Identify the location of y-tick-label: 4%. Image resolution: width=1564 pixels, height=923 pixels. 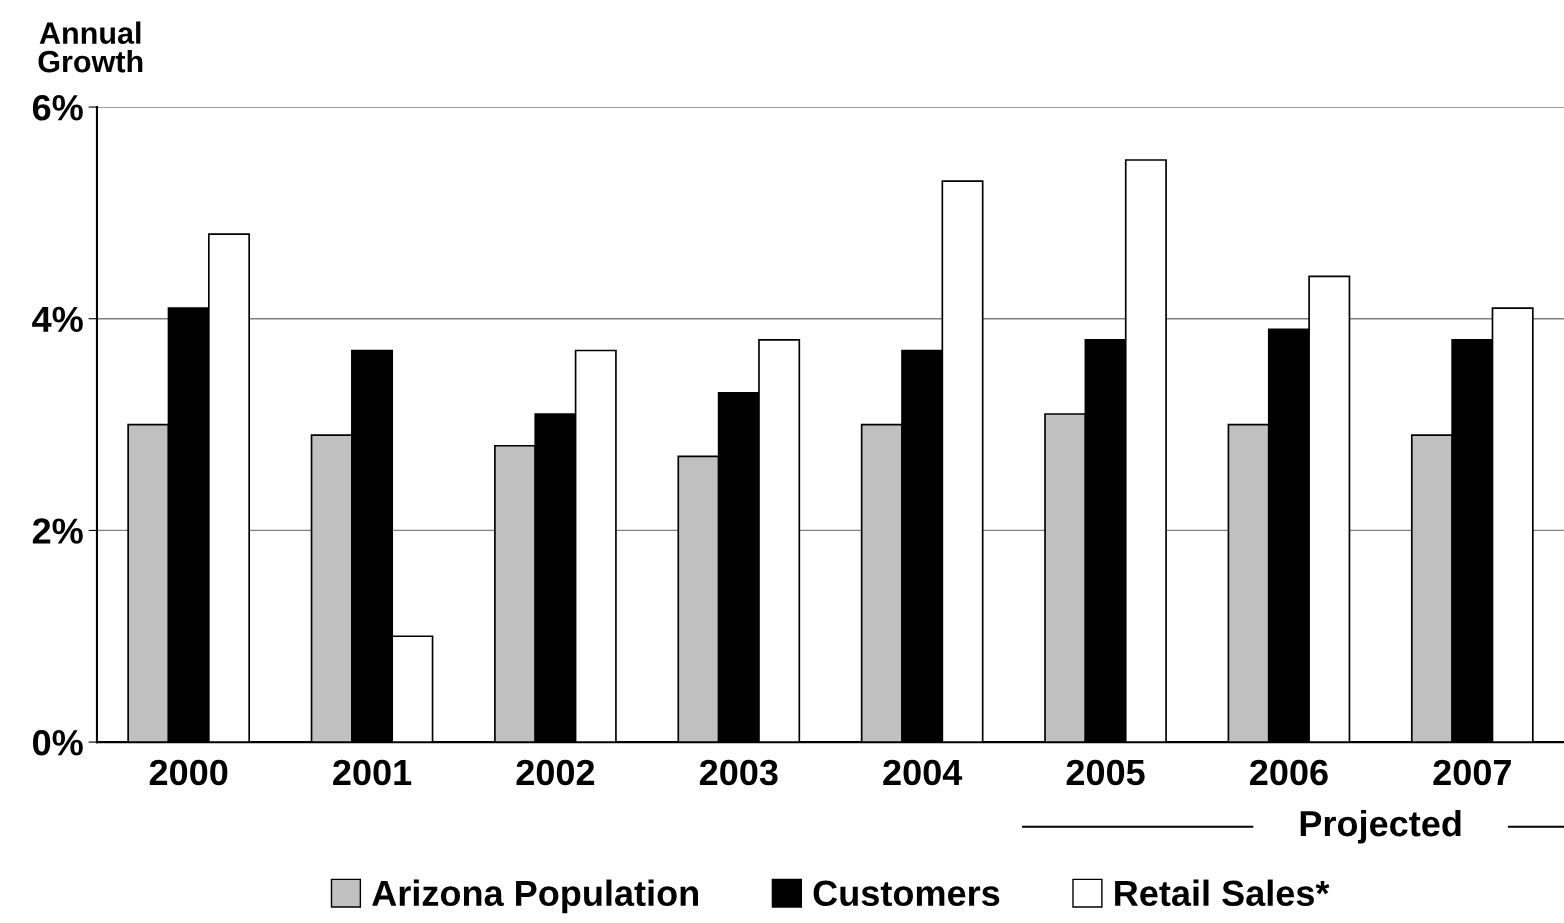
(57, 319).